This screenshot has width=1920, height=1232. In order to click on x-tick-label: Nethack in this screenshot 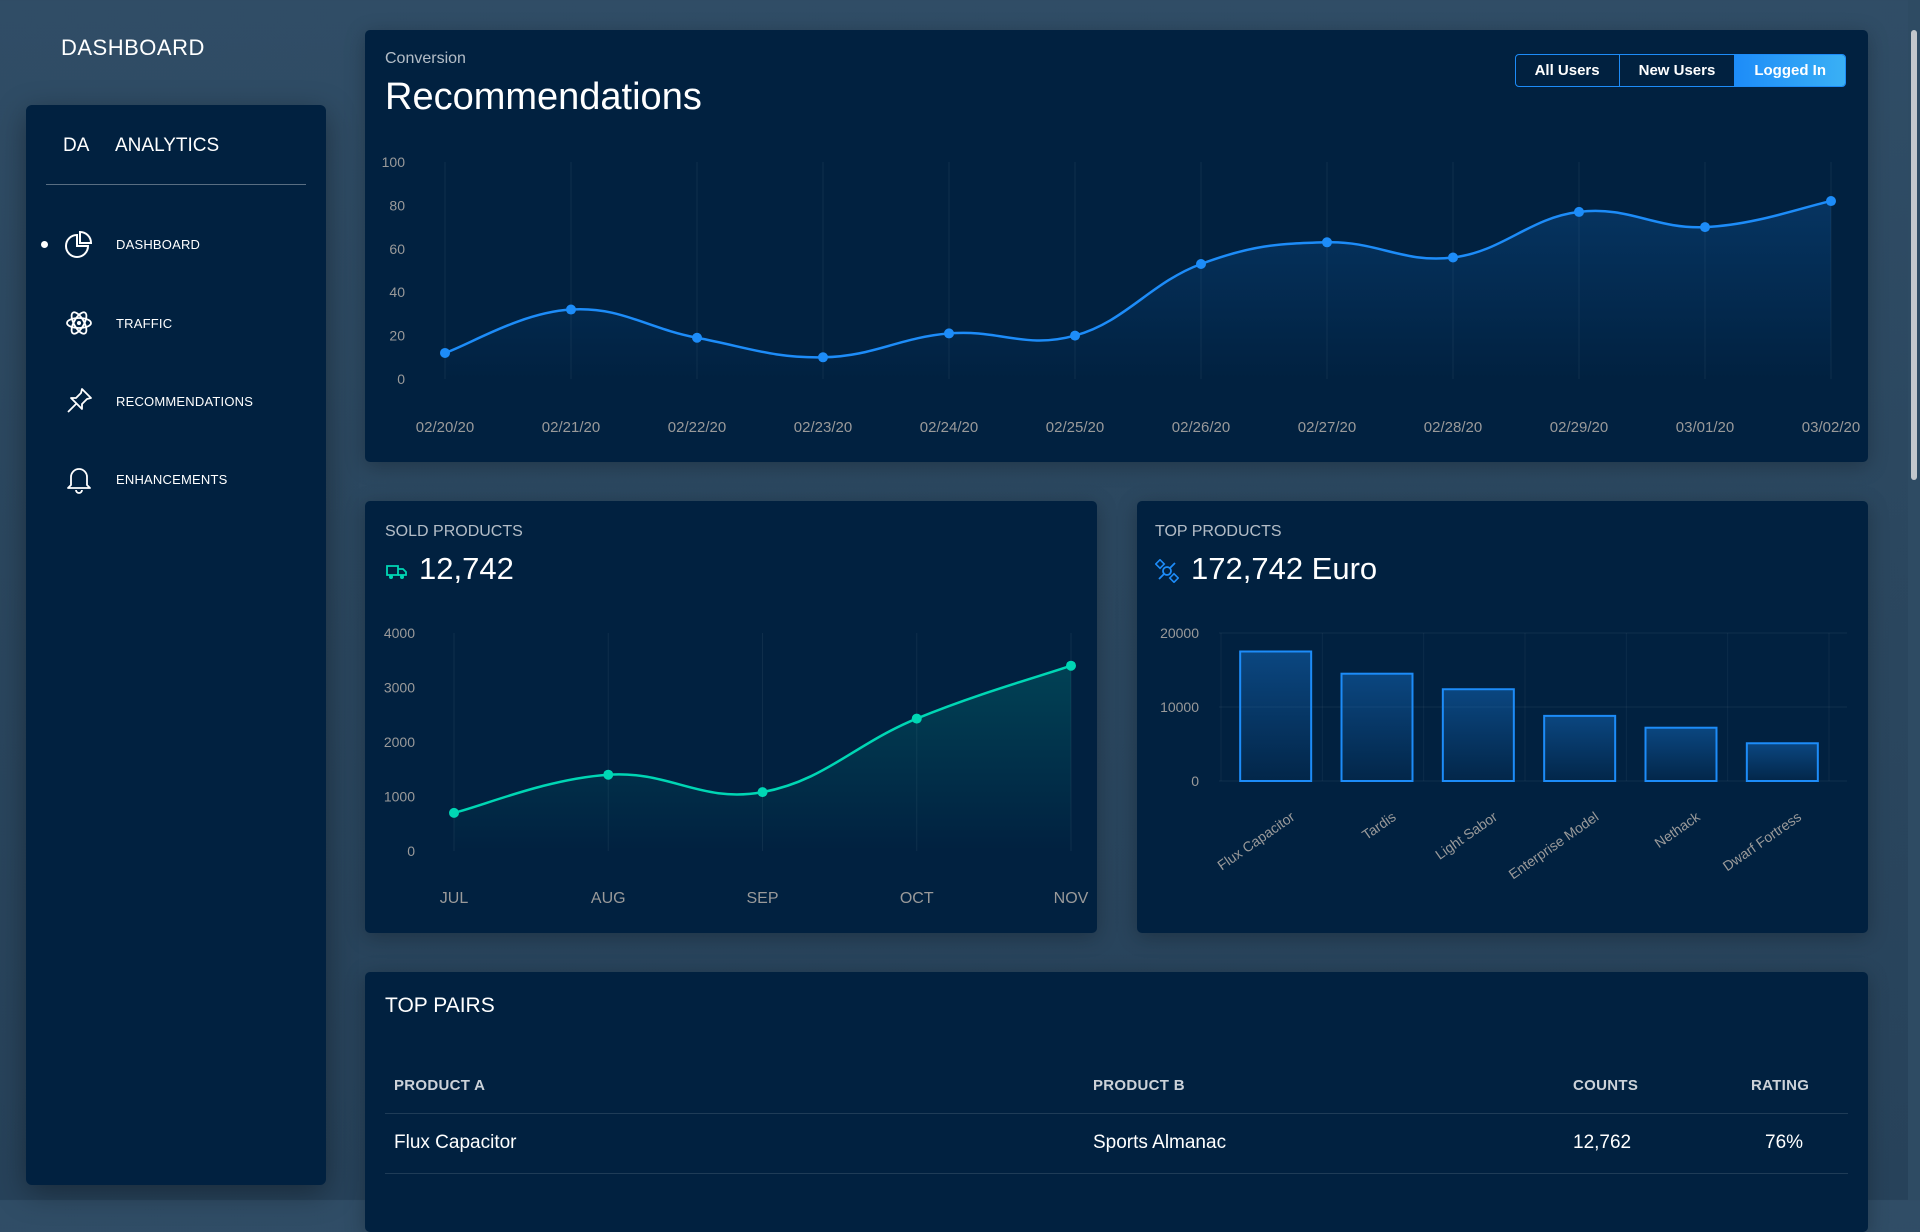, I will do `click(1677, 829)`.